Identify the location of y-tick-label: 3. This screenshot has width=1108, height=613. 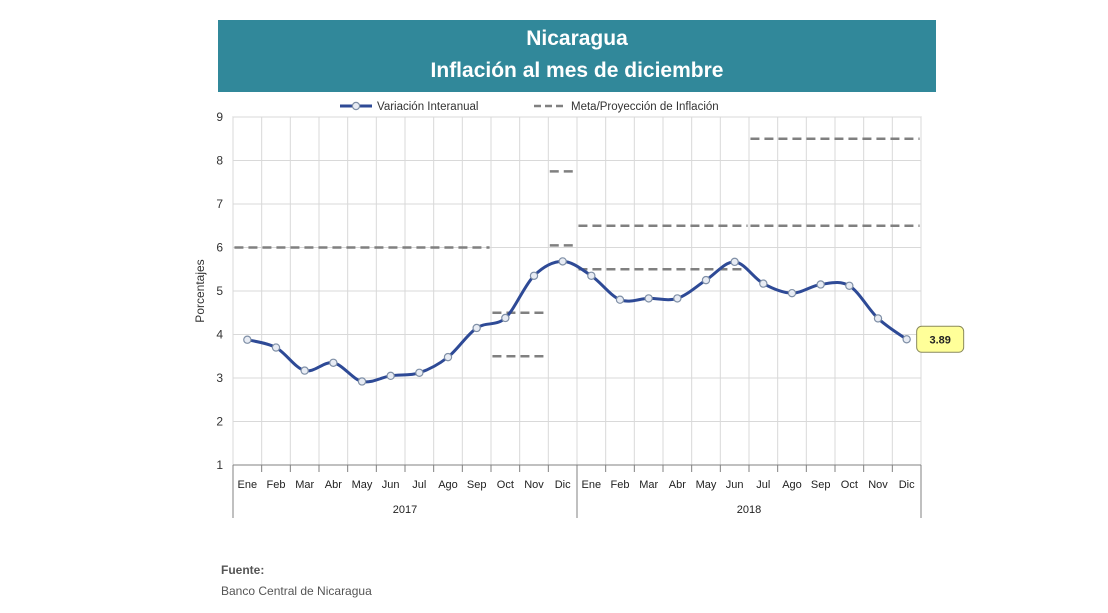
(219, 378).